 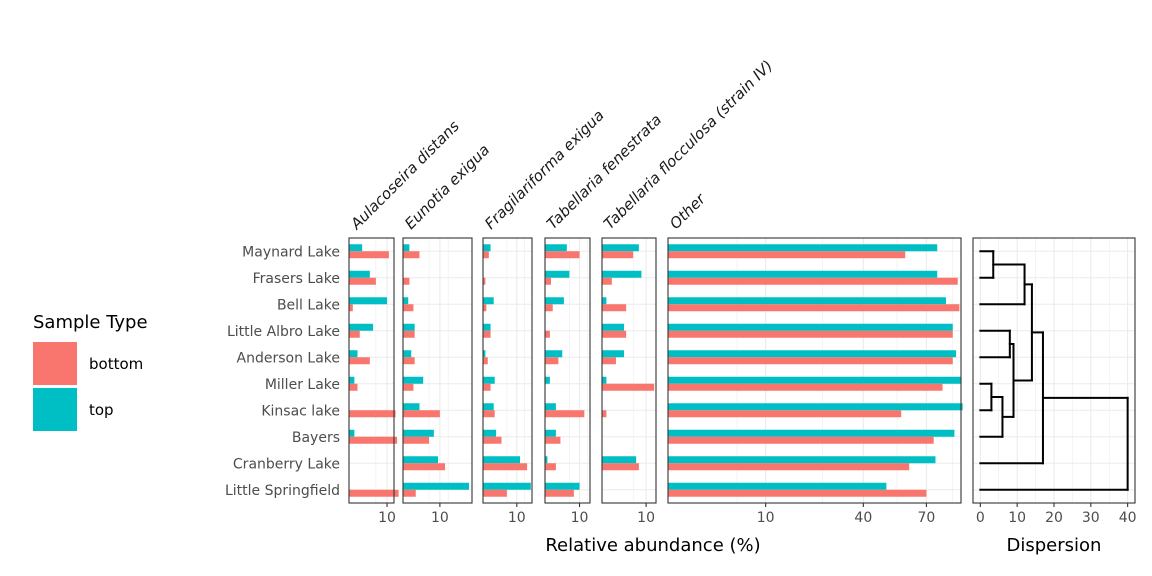 I want to click on legend-label-bottom: bottom, so click(x=116, y=364).